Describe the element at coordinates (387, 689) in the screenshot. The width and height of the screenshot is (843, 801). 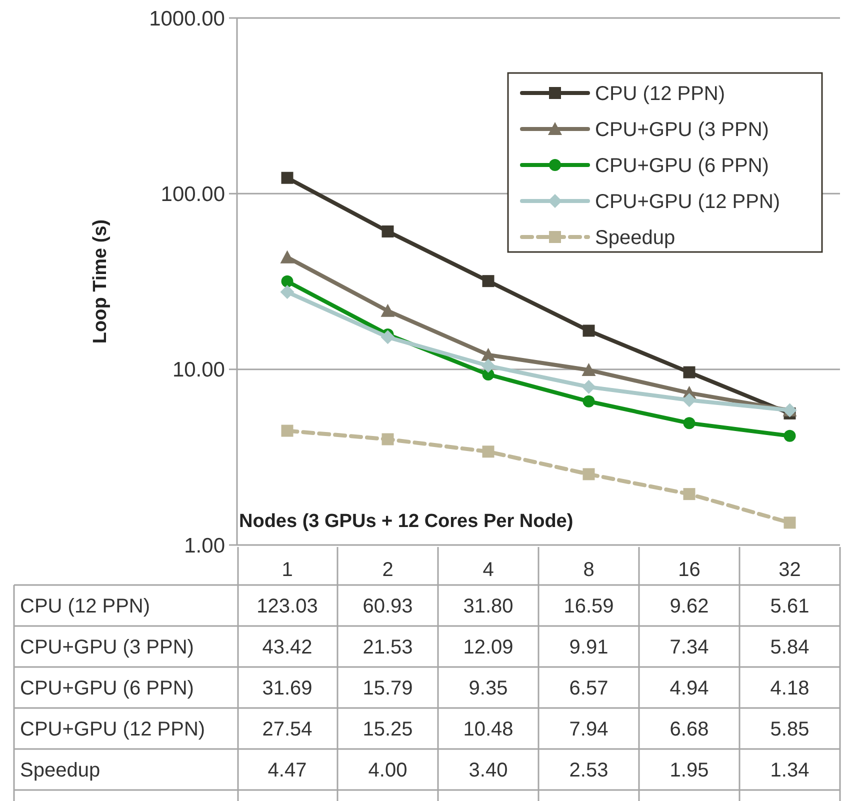
I see `data-label: 15.79` at that location.